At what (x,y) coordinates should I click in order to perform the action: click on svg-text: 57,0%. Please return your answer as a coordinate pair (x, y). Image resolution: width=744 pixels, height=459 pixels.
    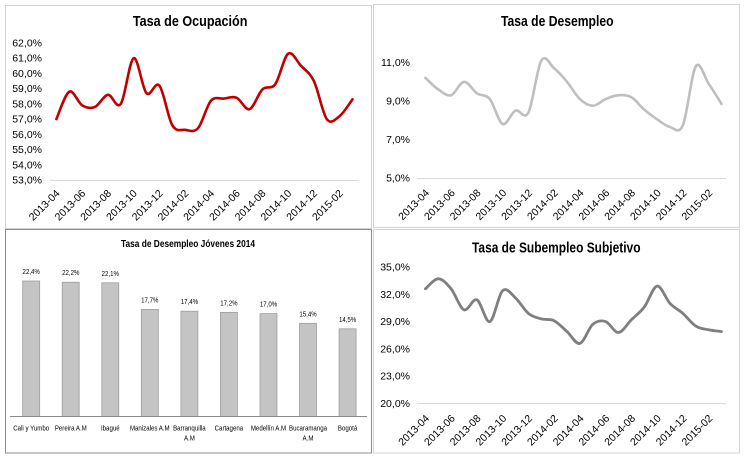
    Looking at the image, I should click on (27, 120).